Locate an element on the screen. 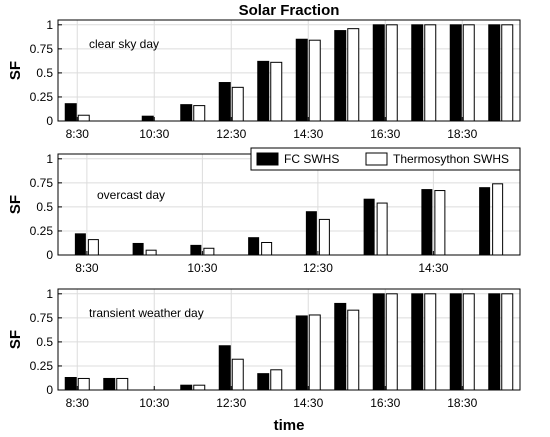  panel-annotation: transient weather day is located at coordinates (146, 313).